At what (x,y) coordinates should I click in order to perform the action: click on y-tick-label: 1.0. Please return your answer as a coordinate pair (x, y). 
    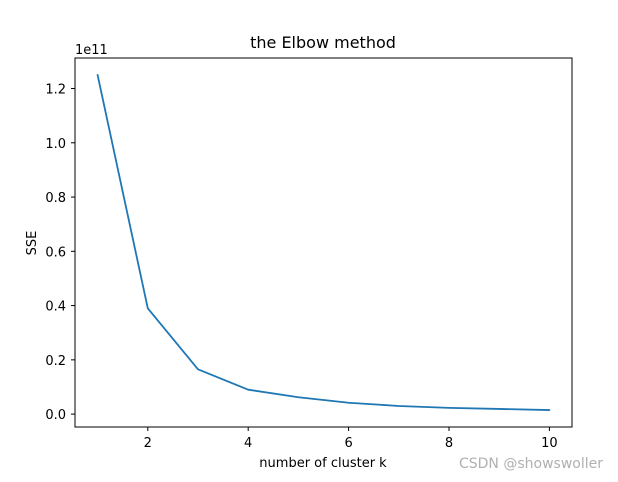
    Looking at the image, I should click on (55, 144).